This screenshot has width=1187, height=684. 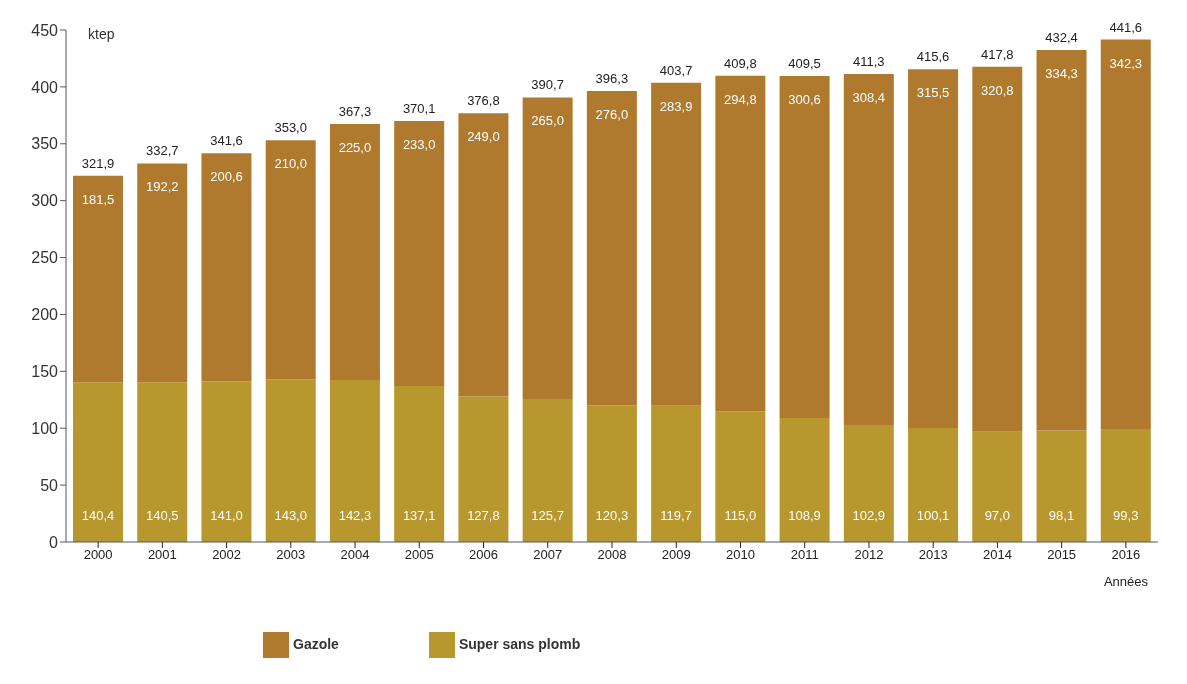 I want to click on y-tick-label: 150, so click(x=45, y=372).